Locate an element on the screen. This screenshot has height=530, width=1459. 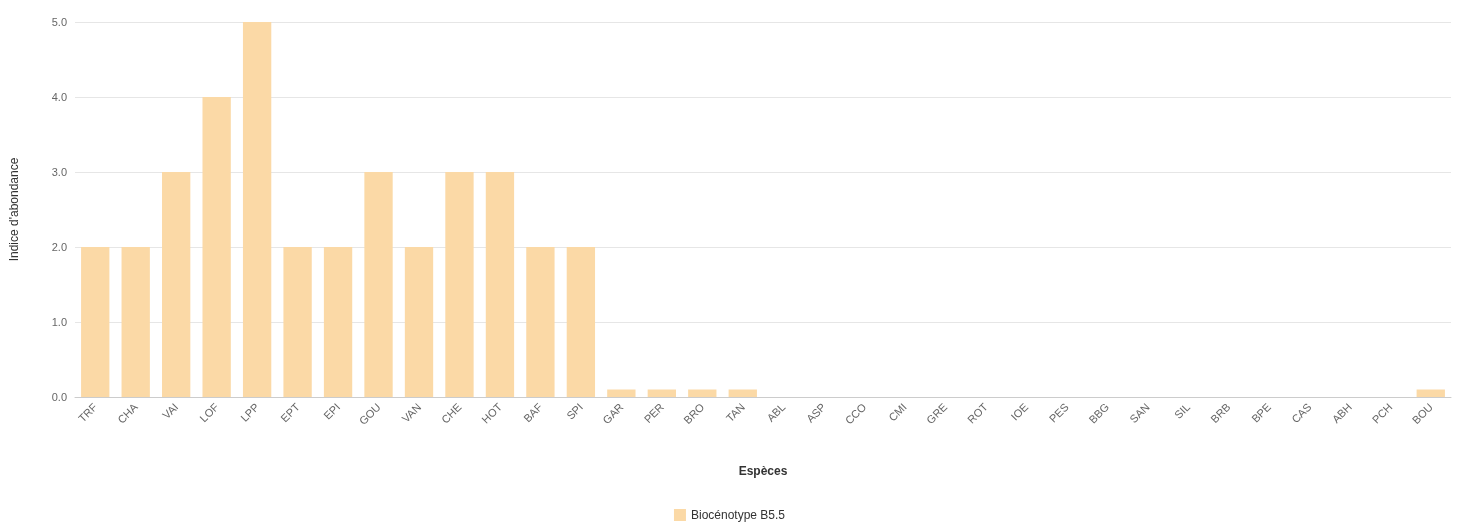
x-tick-label: SPI is located at coordinates (575, 411).